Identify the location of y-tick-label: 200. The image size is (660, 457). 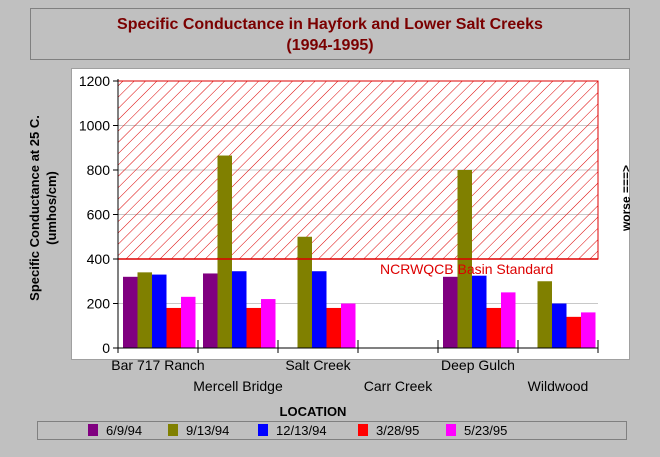
(99, 304).